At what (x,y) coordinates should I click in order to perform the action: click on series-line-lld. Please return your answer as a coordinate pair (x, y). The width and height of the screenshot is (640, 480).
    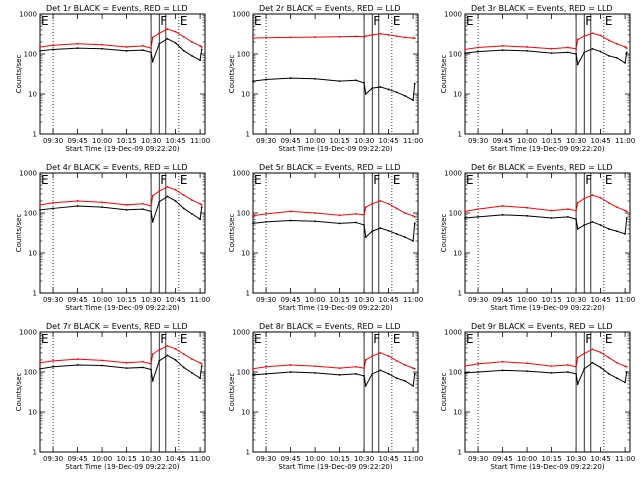
    Looking at the image, I should click on (333, 36).